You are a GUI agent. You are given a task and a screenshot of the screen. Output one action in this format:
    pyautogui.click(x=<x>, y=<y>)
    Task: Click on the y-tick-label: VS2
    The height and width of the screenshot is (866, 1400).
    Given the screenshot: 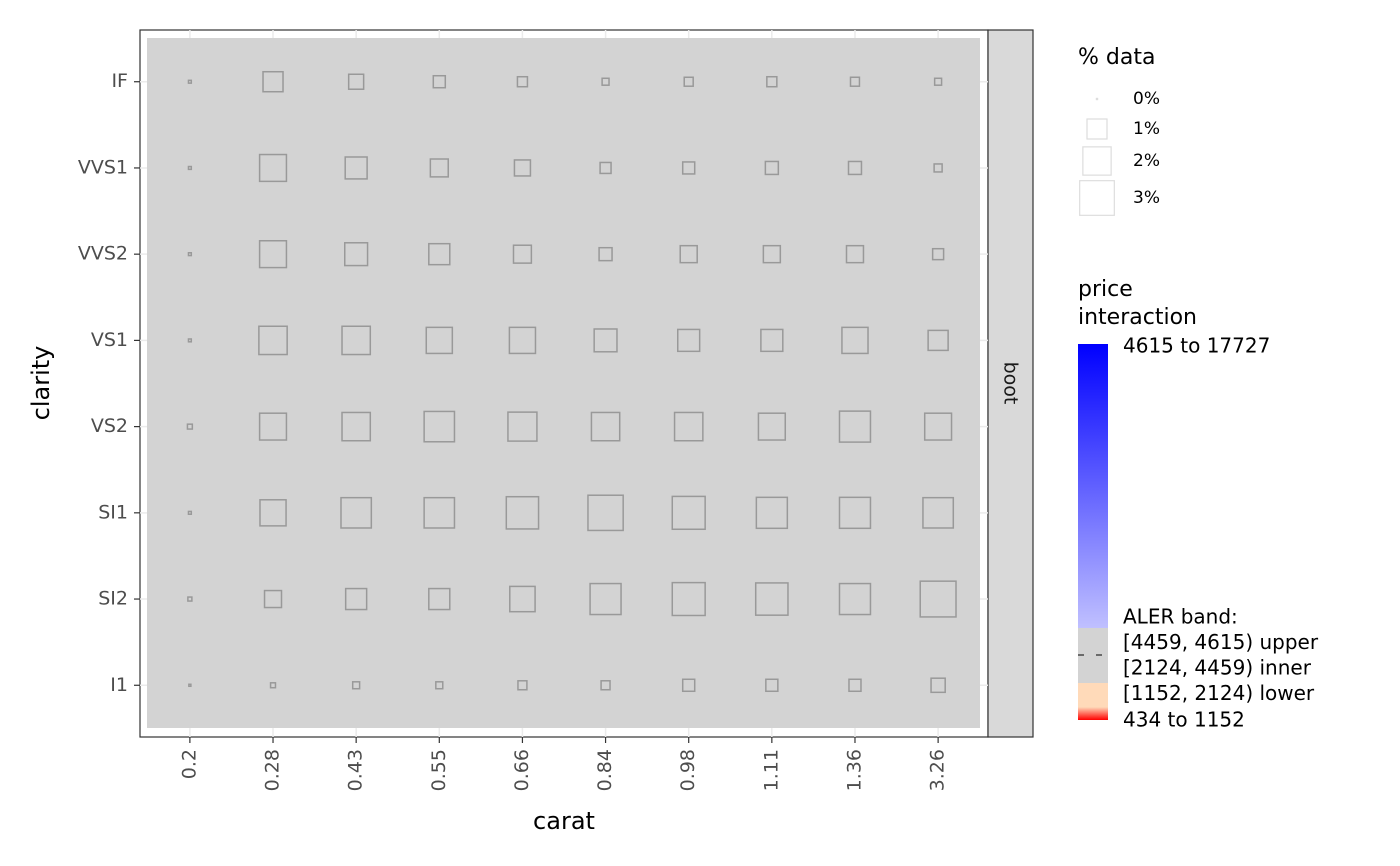 What is the action you would take?
    pyautogui.click(x=109, y=426)
    